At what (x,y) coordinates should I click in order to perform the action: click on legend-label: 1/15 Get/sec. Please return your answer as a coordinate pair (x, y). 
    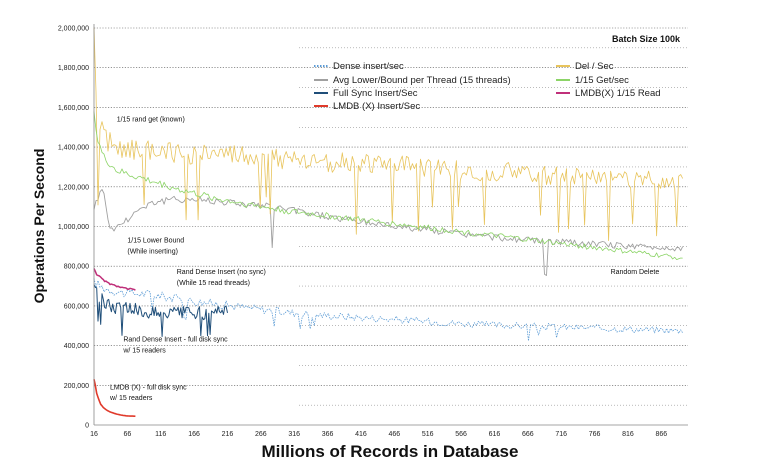
    Looking at the image, I should click on (602, 80).